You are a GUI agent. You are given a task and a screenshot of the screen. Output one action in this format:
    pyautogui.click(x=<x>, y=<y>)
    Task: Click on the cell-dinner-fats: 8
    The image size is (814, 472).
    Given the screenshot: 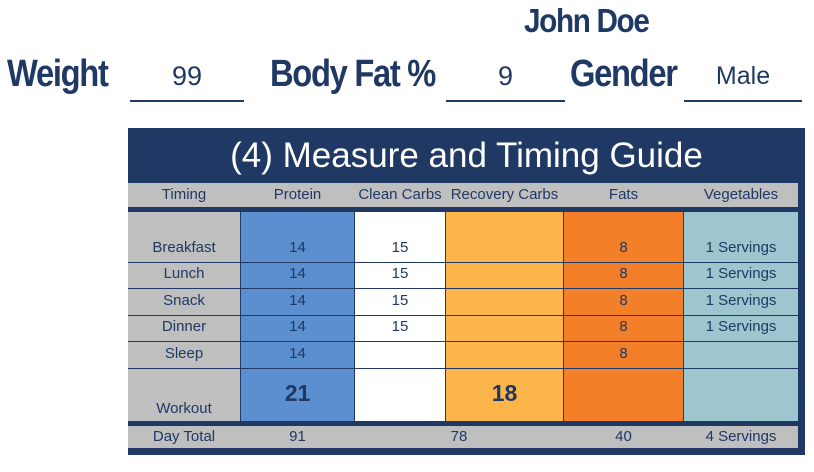 What is the action you would take?
    pyautogui.click(x=623, y=326)
    